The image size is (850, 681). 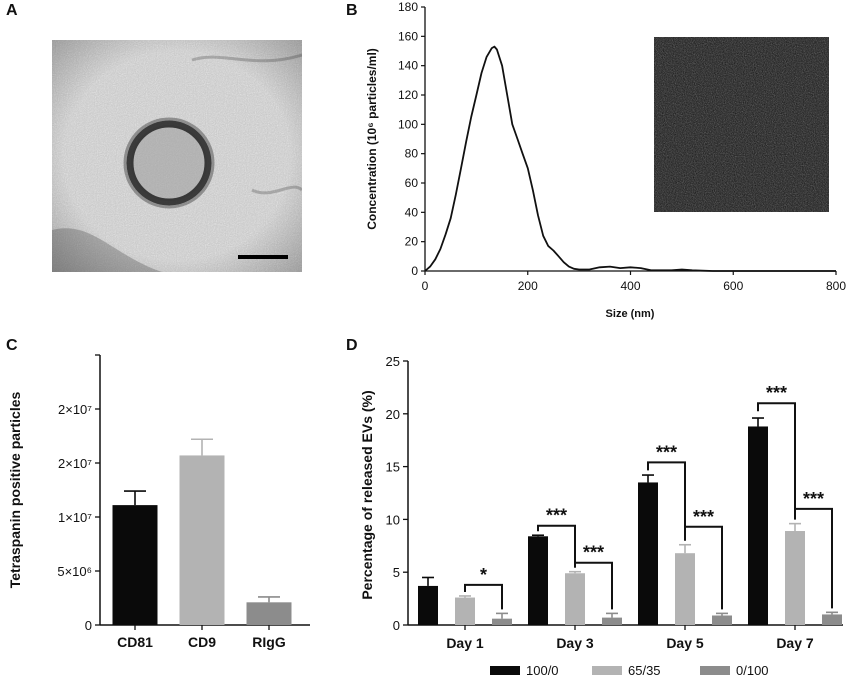 What do you see at coordinates (352, 345) in the screenshot?
I see `panel-label-d: D` at bounding box center [352, 345].